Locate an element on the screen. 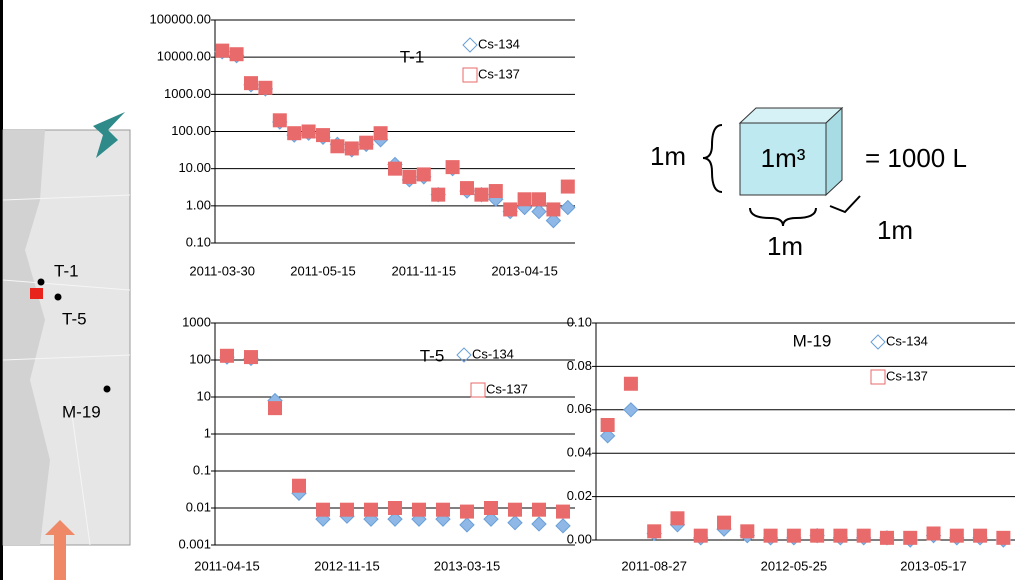 Image resolution: width=1020 pixels, height=580 pixels. map-land is located at coordinates (26, 337).